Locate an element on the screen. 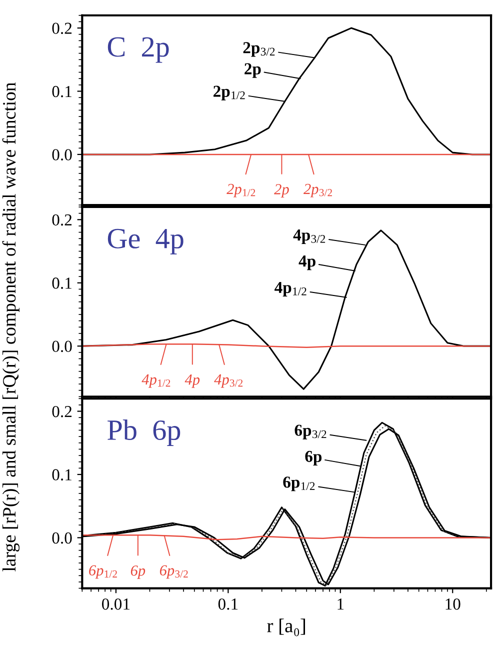 This screenshot has width=495, height=654. x-tick-label: 10 is located at coordinates (453, 604).